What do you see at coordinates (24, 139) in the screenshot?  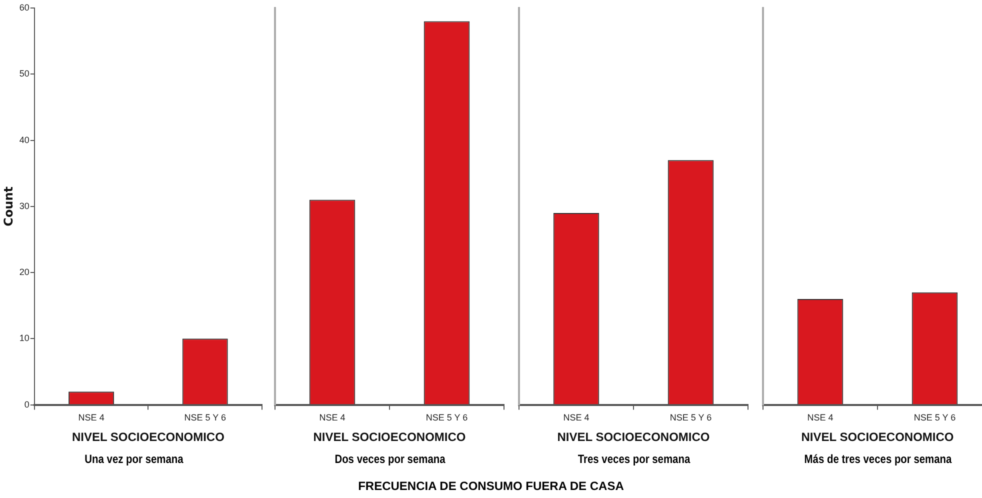 I see `y-tick-label: 40` at bounding box center [24, 139].